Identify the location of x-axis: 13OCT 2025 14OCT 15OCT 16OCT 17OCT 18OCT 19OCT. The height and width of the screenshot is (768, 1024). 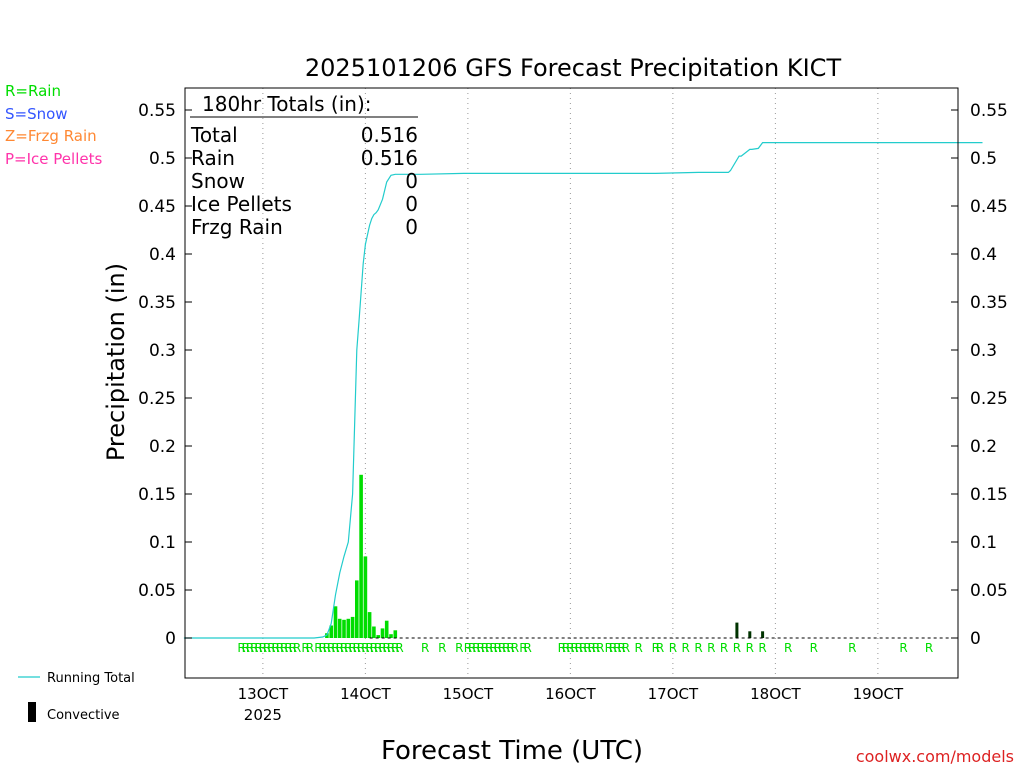
(571, 704).